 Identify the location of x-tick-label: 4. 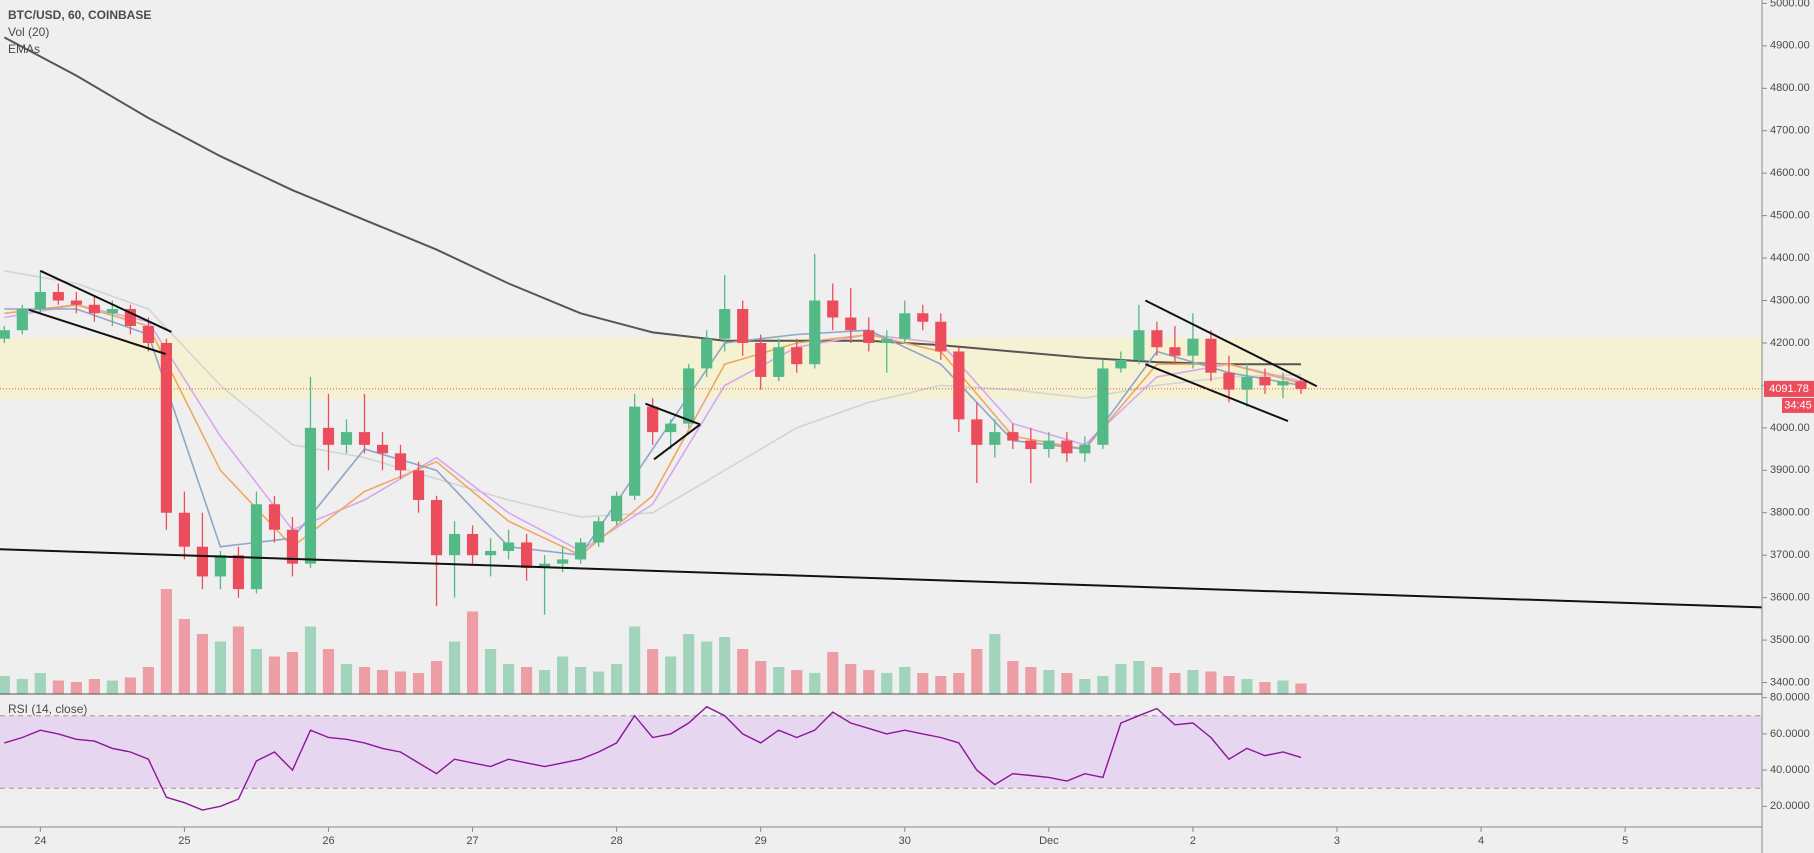
(1481, 841).